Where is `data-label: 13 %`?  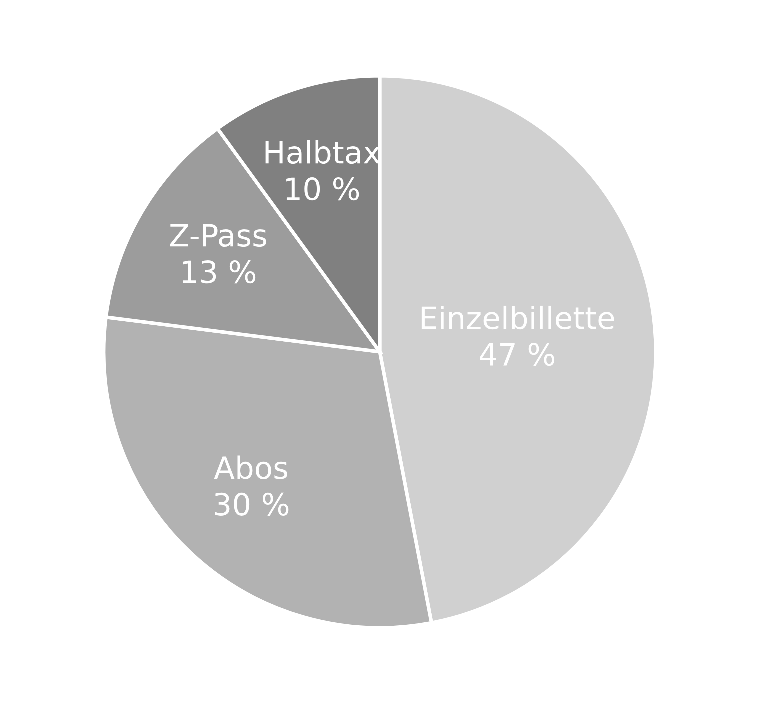 data-label: 13 % is located at coordinates (219, 272).